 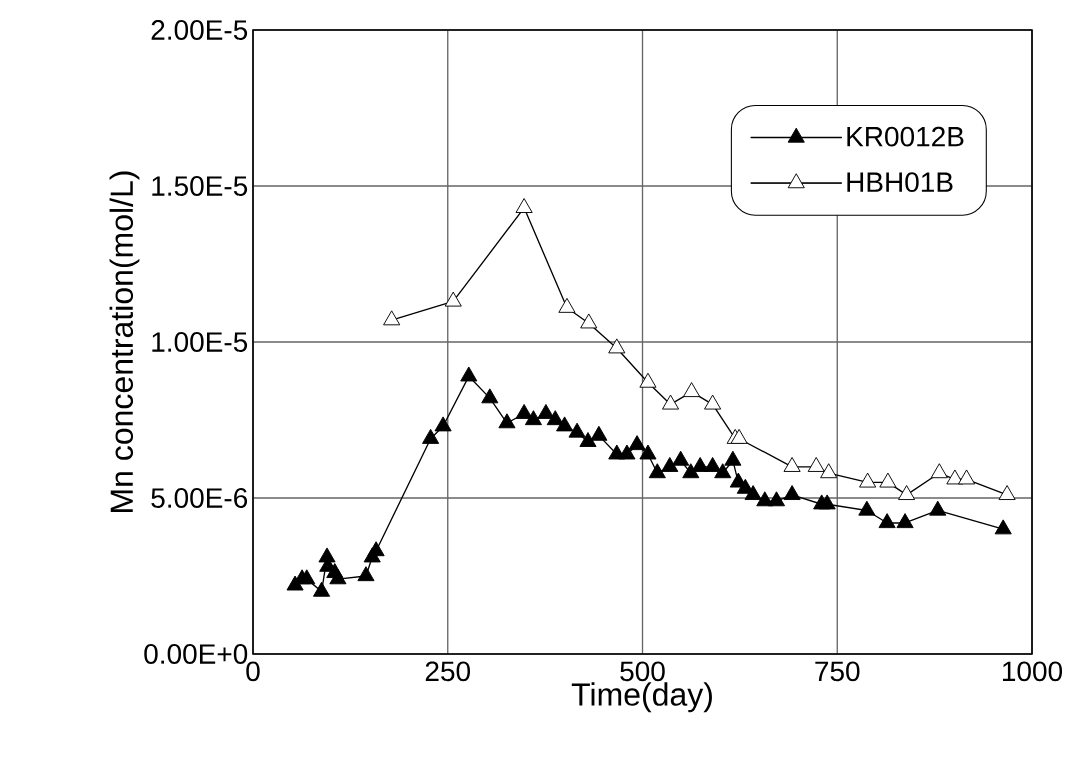 I want to click on legend-label: HBH01B, so click(x=900, y=182).